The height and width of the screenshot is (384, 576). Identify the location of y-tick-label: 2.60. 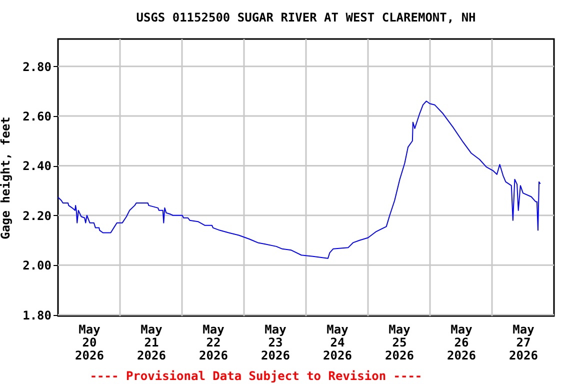
(37, 117).